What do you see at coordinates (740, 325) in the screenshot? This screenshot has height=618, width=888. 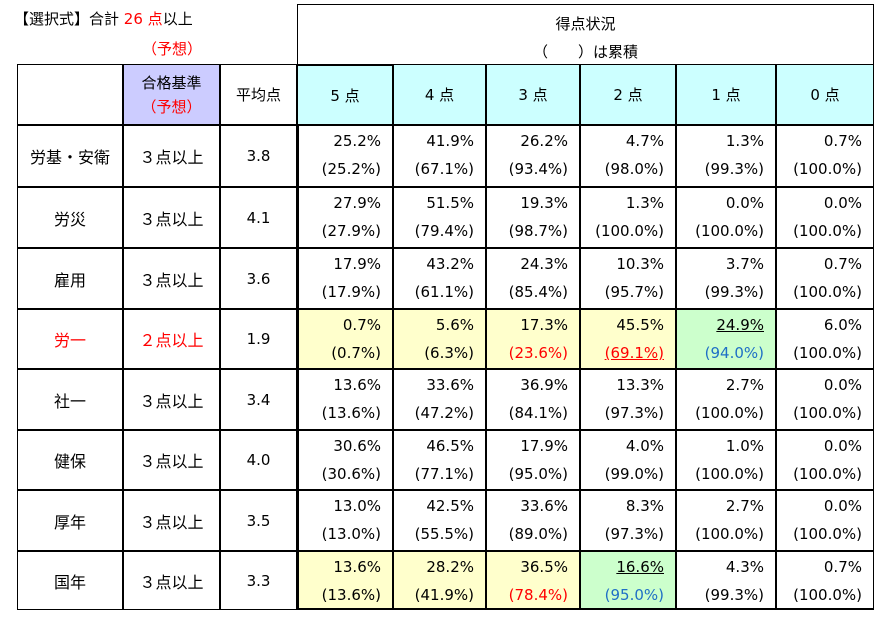 I see `score-percent: 24.9%` at bounding box center [740, 325].